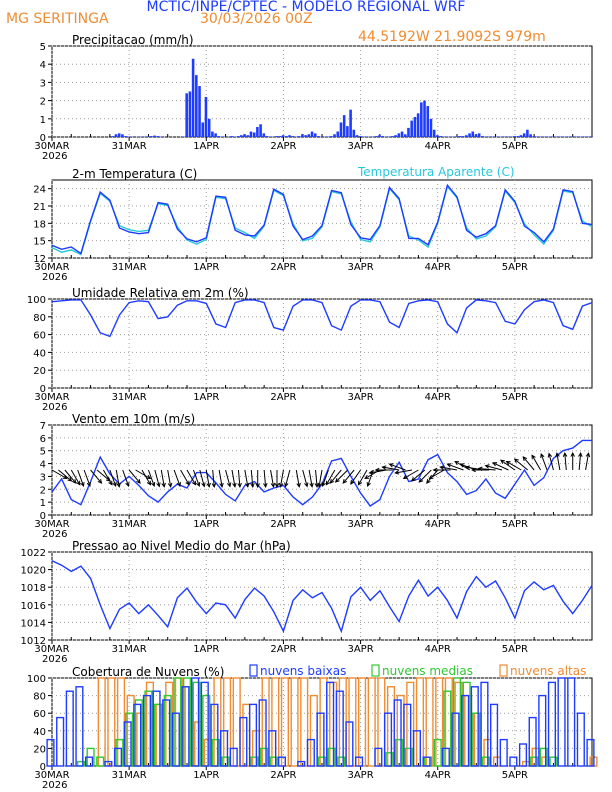 The image size is (612, 792). I want to click on run-time: 30/03/2026 00Z, so click(256, 19).